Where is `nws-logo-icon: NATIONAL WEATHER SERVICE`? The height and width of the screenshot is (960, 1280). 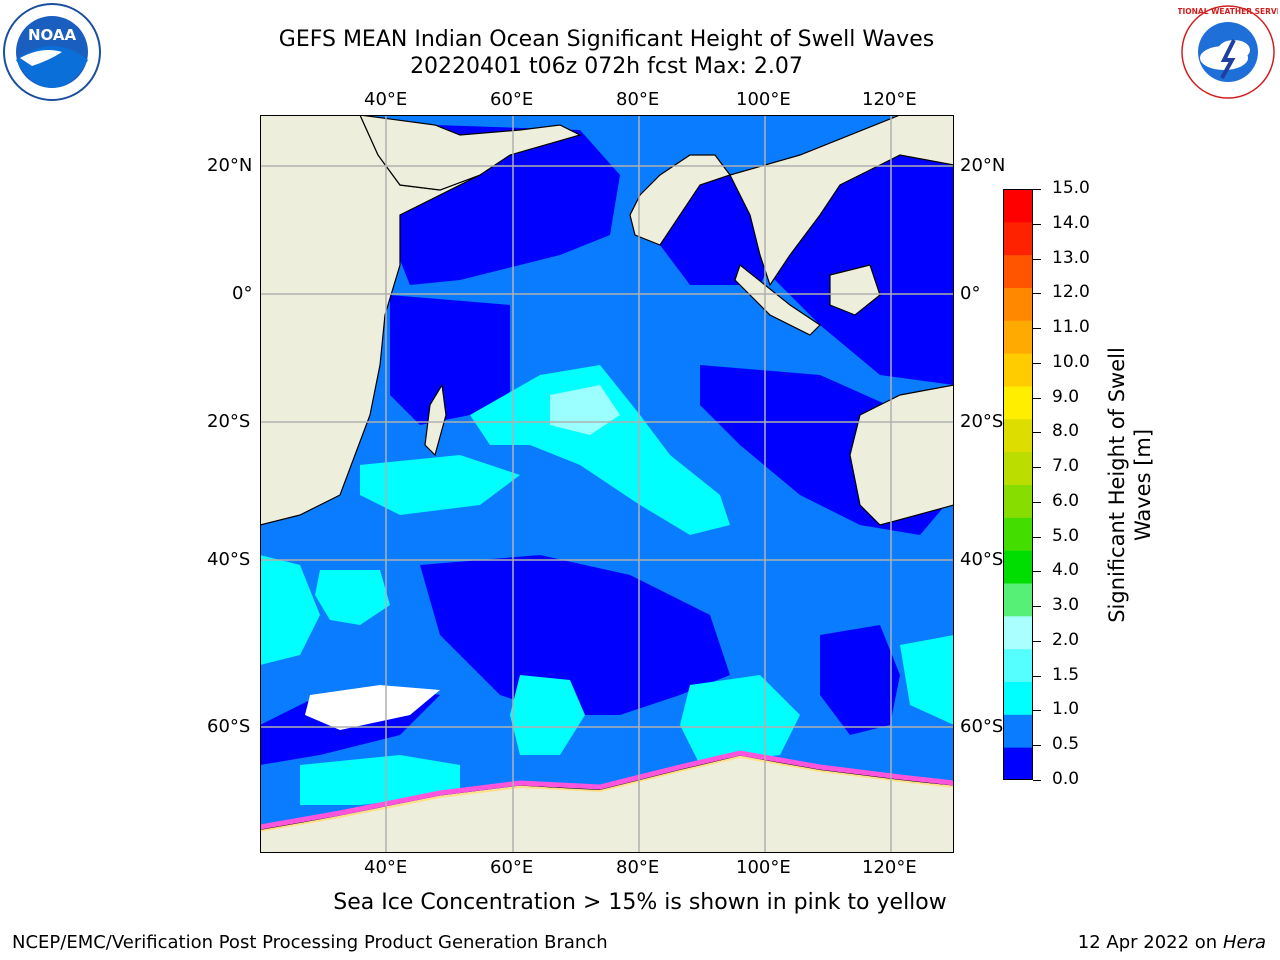 nws-logo-icon: NATIONAL WEATHER SERVICE is located at coordinates (1228, 52).